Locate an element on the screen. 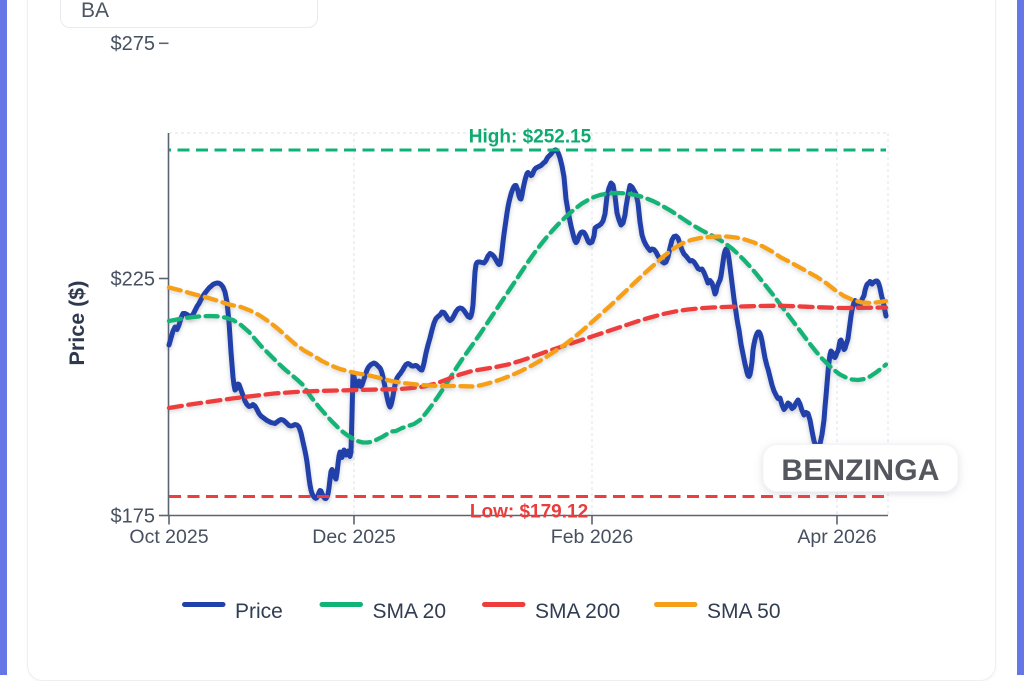 This screenshot has width=1024, height=681. svg-text: High: $252.15 is located at coordinates (530, 137).